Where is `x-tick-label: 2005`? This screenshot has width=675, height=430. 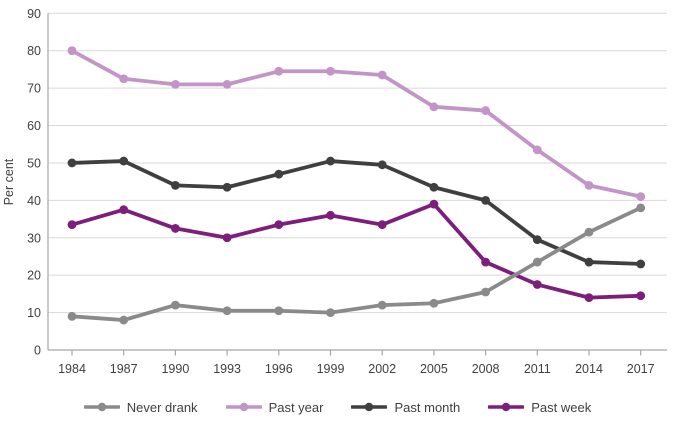
x-tick-label: 2005 is located at coordinates (434, 369).